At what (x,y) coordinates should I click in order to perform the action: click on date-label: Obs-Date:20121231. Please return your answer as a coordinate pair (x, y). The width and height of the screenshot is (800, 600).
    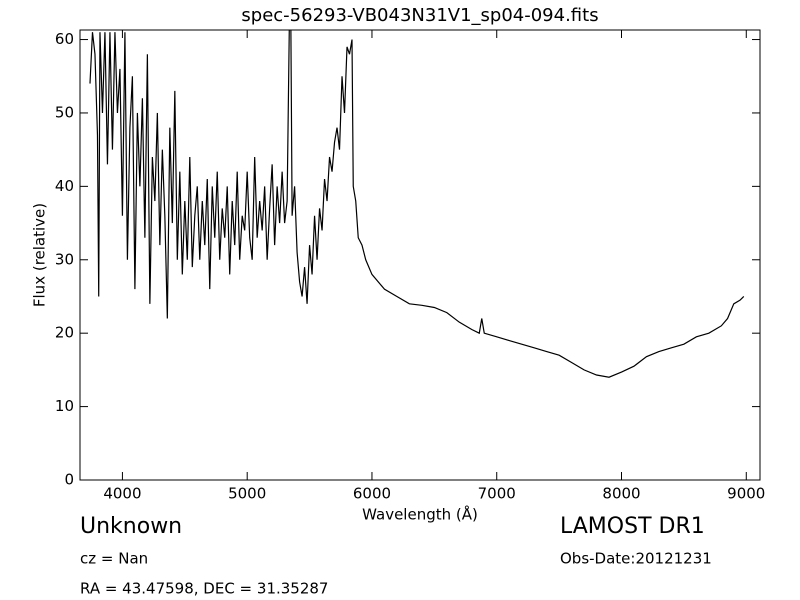
    Looking at the image, I should click on (636, 559).